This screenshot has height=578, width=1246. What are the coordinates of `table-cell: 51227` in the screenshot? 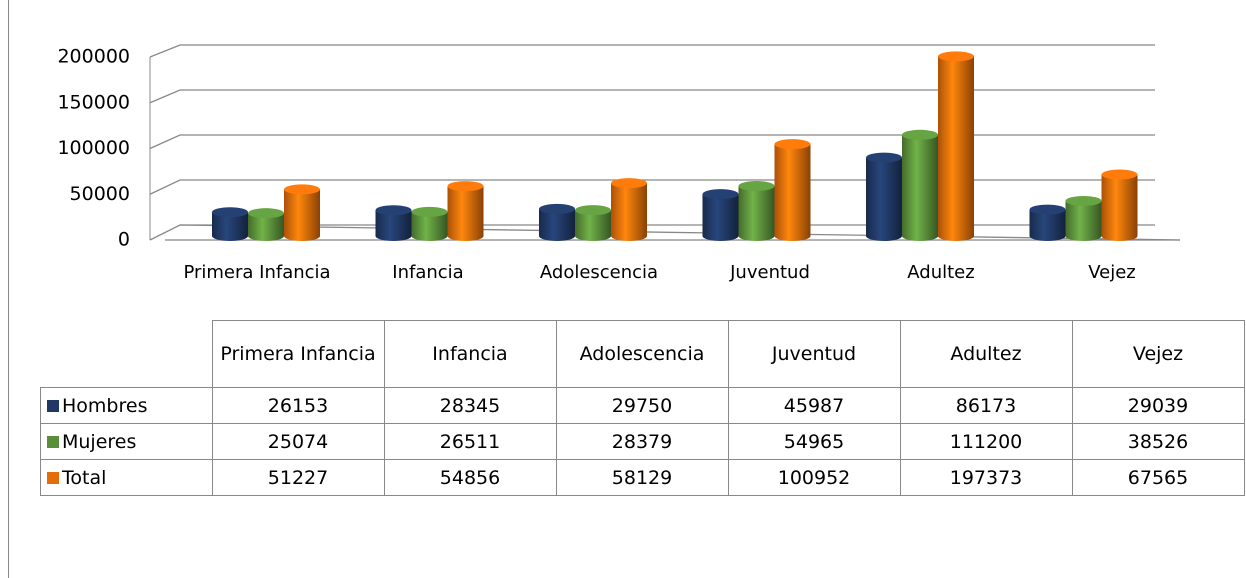 It's located at (298, 477).